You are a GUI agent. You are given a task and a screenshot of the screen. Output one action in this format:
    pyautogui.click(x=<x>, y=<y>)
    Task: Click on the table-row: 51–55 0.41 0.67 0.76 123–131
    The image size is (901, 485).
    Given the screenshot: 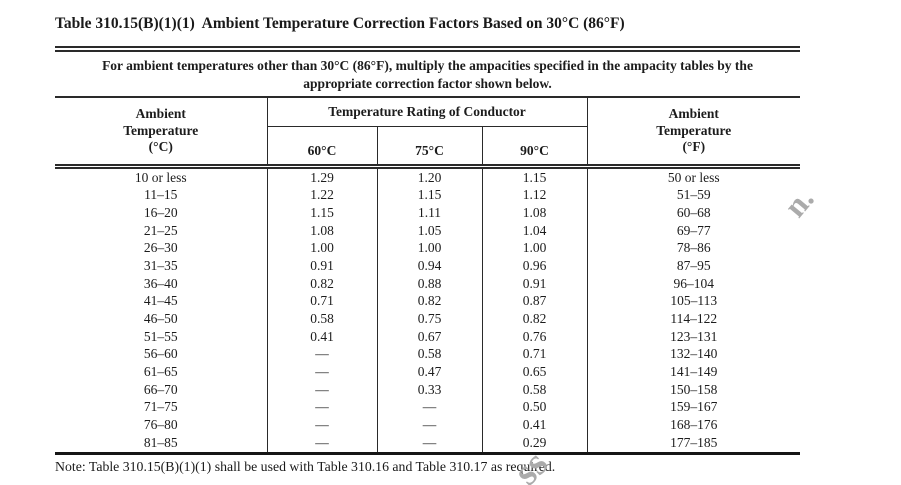 What is the action you would take?
    pyautogui.click(x=428, y=337)
    